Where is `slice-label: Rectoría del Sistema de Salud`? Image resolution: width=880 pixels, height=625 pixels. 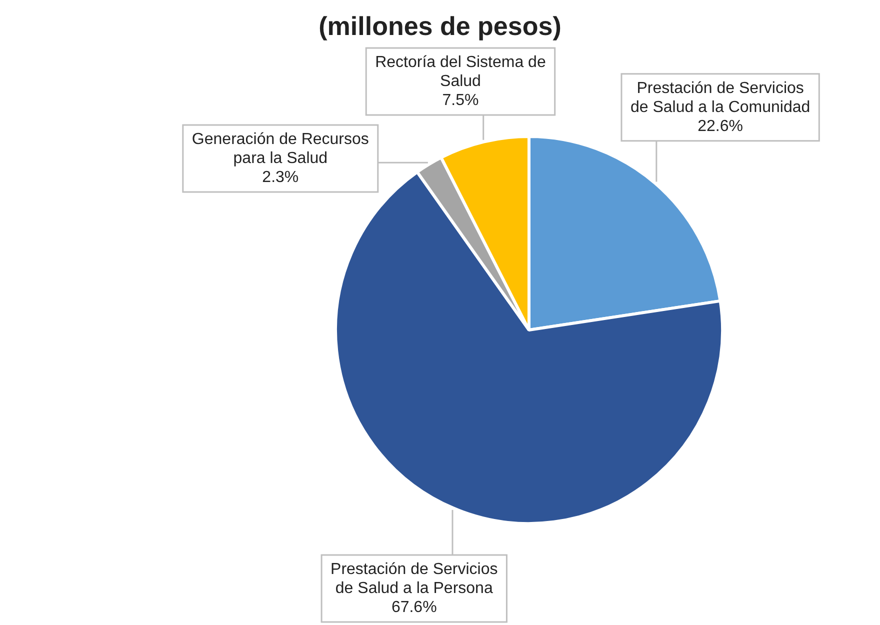
slice-label: Rectoría del Sistema de Salud is located at coordinates (460, 72).